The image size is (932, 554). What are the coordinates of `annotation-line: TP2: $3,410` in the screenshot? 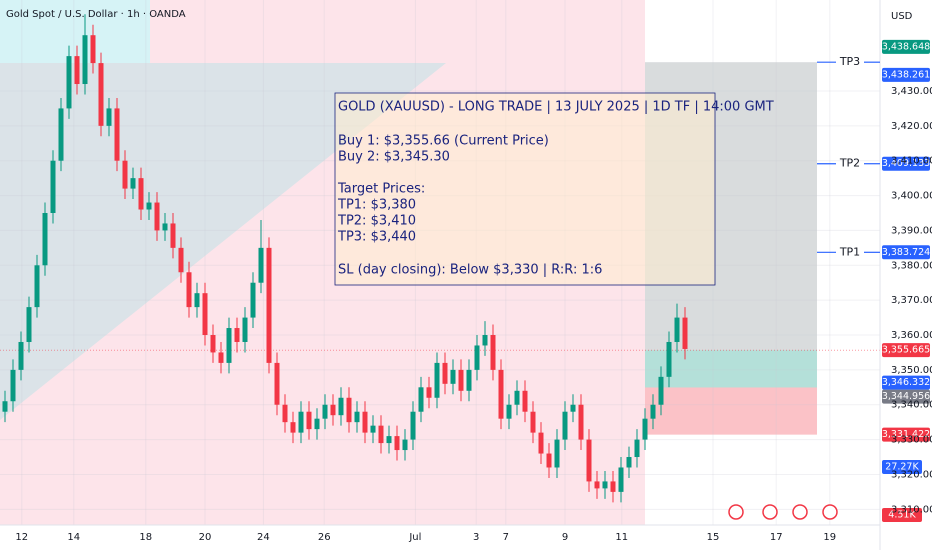 It's located at (376, 221).